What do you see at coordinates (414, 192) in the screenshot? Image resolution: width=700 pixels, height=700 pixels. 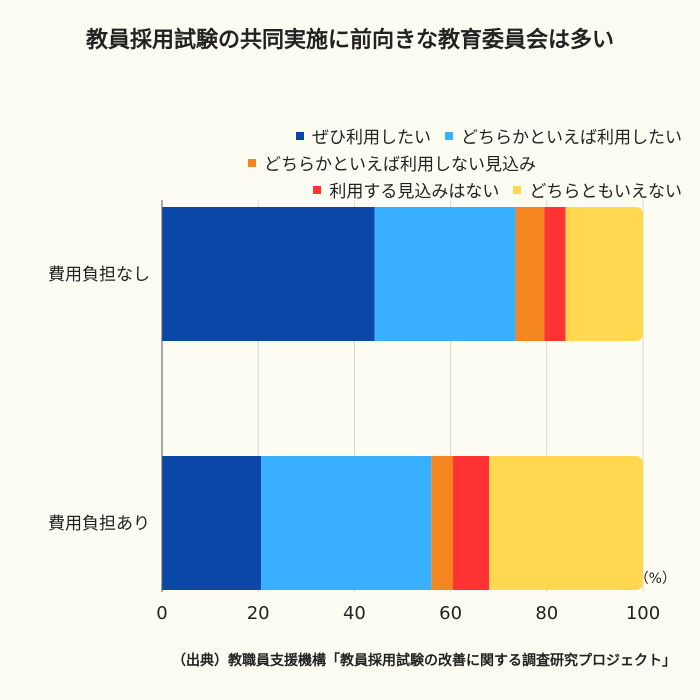 I see `legend-label-3: 利用する見込みはない` at bounding box center [414, 192].